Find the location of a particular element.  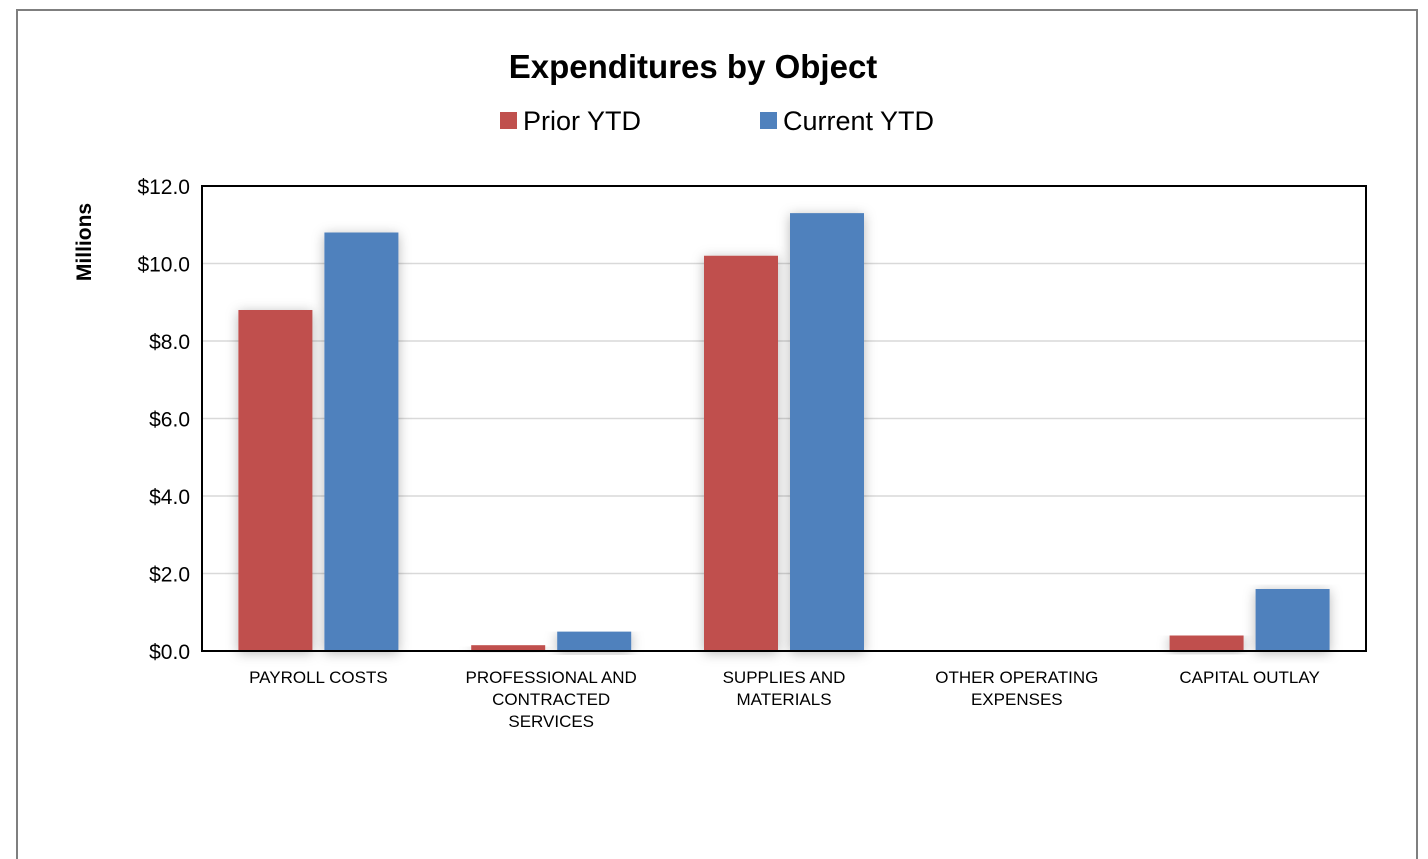

y-tick-label: $6.0 is located at coordinates (169, 420).